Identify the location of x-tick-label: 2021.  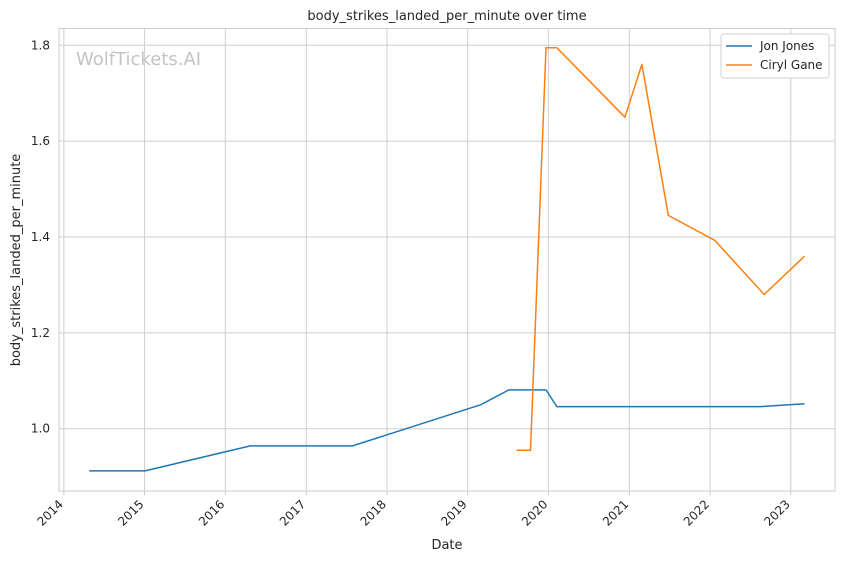
(615, 512).